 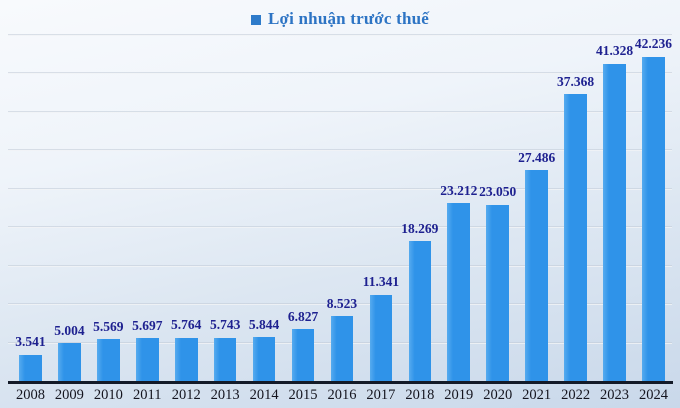 I want to click on x-axis-tick-label: 2024, so click(x=653, y=395).